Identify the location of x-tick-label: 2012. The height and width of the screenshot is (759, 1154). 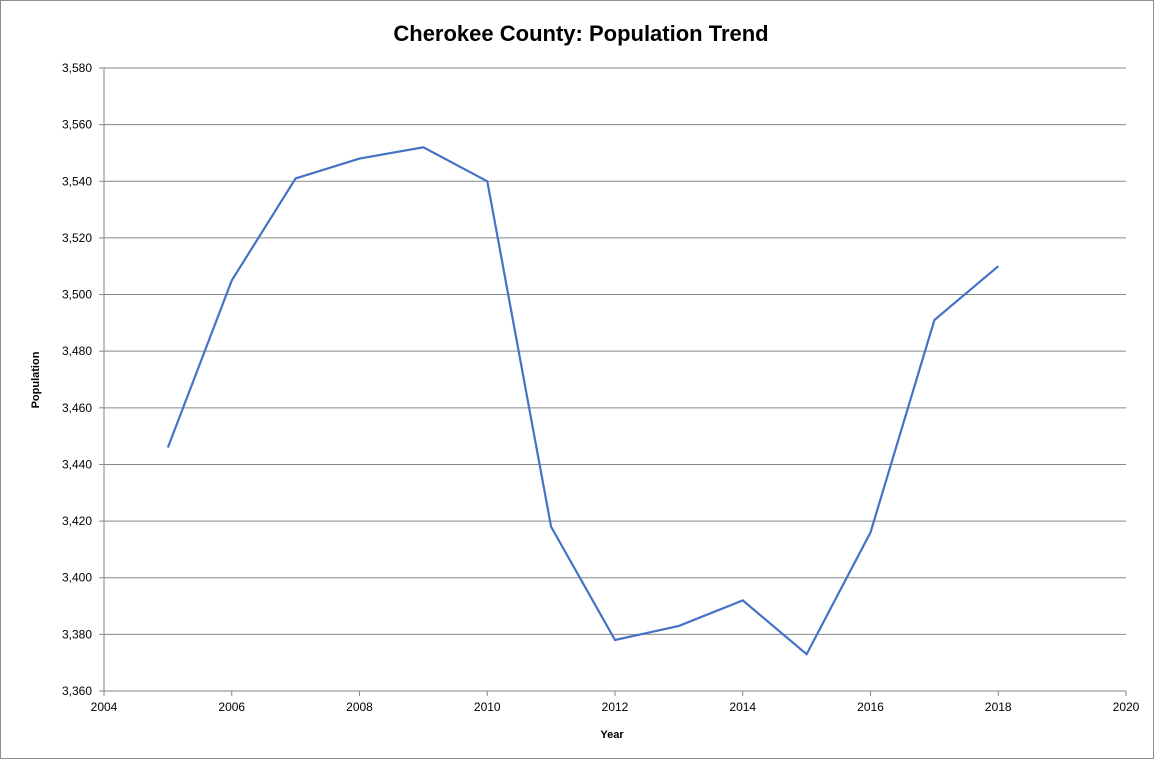
(615, 707).